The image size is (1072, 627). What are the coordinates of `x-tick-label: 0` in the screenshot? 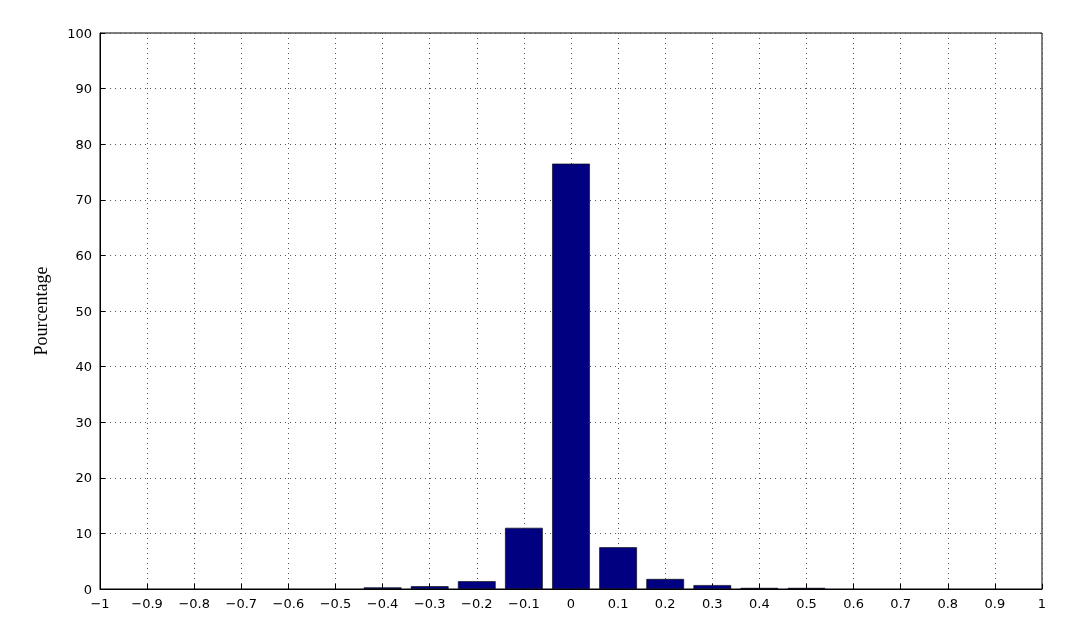 It's located at (571, 603).